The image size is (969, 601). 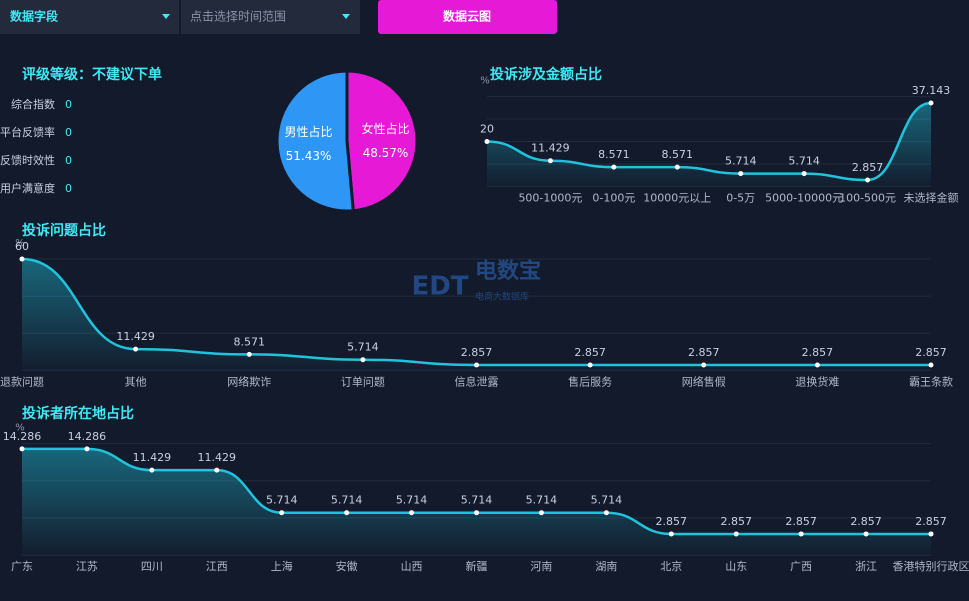 I want to click on x-tick-label: 退款问题, so click(x=22, y=381).